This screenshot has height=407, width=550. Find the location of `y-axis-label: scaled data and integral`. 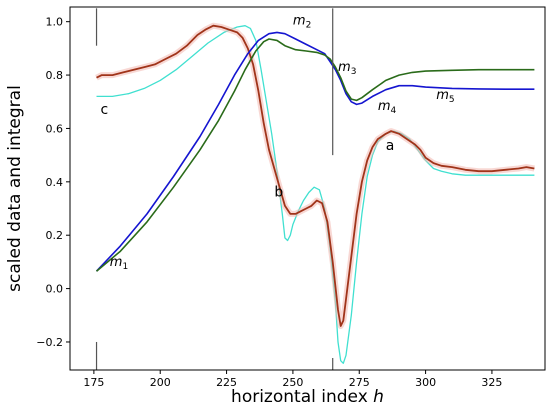

y-axis-label: scaled data and integral is located at coordinates (15, 188).